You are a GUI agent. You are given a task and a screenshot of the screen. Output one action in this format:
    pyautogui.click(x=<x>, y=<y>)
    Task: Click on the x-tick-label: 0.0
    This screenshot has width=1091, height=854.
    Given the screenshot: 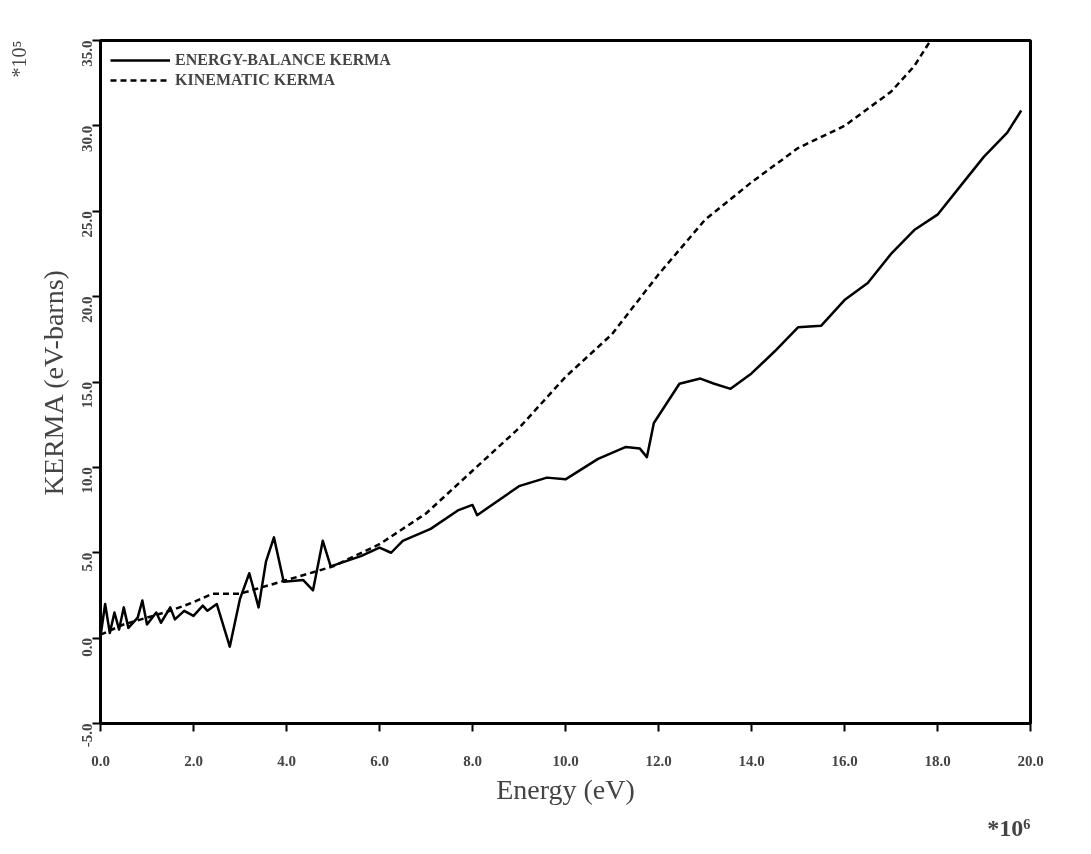 What is the action you would take?
    pyautogui.click(x=100, y=760)
    